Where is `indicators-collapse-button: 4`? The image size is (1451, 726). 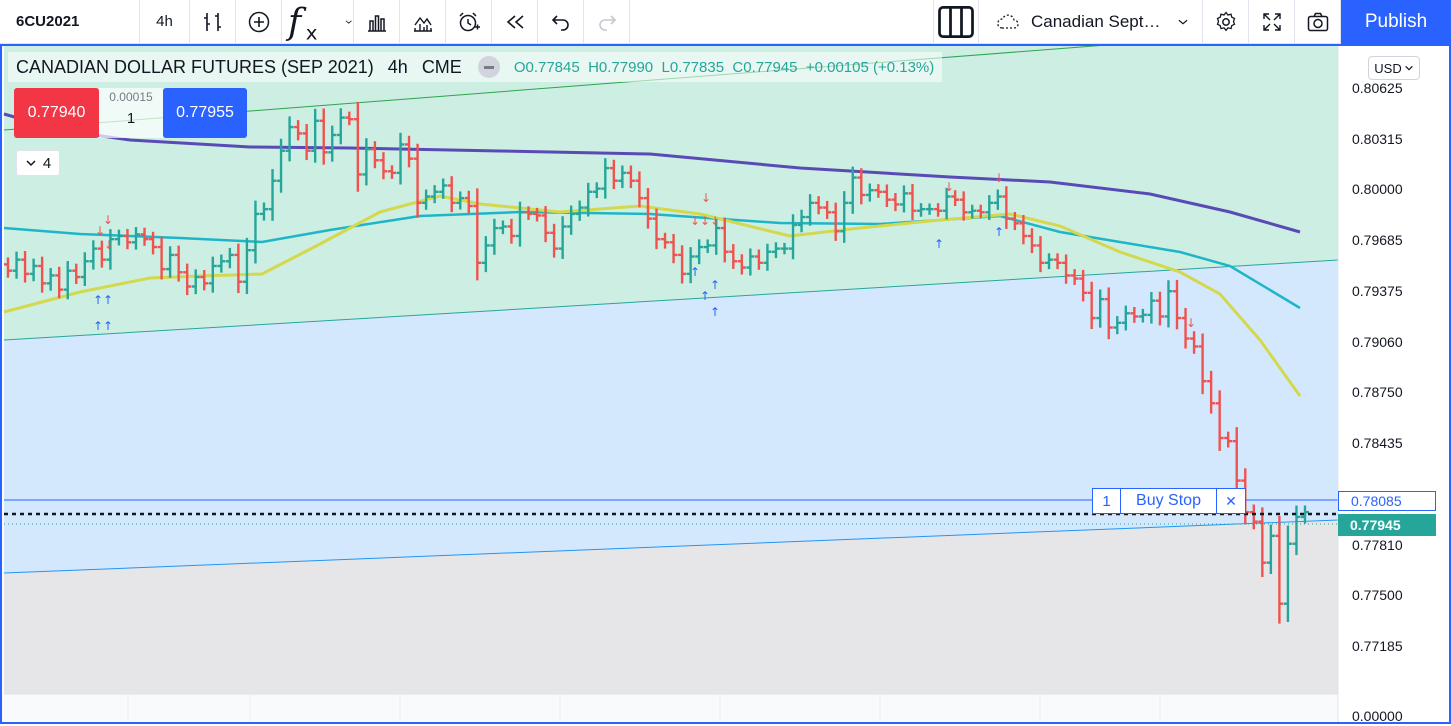 indicators-collapse-button: 4 is located at coordinates (38, 163).